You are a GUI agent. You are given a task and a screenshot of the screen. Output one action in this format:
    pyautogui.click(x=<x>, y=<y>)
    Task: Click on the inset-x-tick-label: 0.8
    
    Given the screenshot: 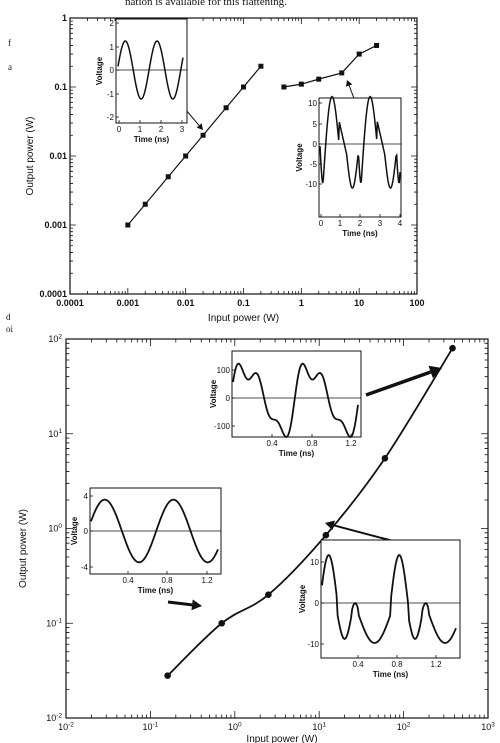 What is the action you would take?
    pyautogui.click(x=312, y=443)
    